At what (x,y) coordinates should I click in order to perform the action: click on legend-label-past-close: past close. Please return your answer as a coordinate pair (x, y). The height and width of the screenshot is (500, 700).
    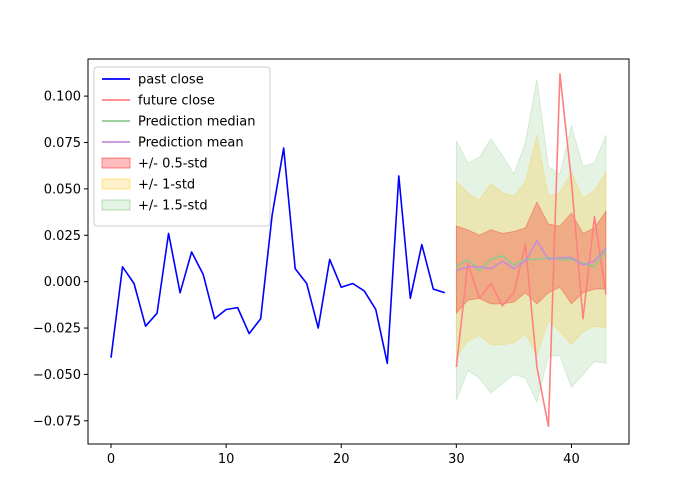
    Looking at the image, I should click on (171, 80).